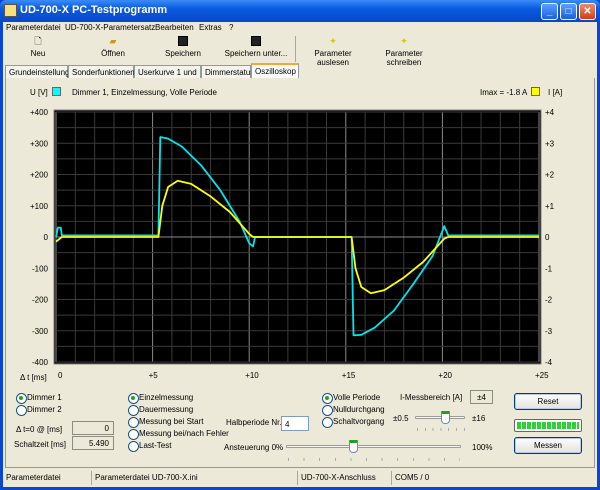  I want to click on ansteuerung-label: Ansteuerung 0%, so click(254, 447).